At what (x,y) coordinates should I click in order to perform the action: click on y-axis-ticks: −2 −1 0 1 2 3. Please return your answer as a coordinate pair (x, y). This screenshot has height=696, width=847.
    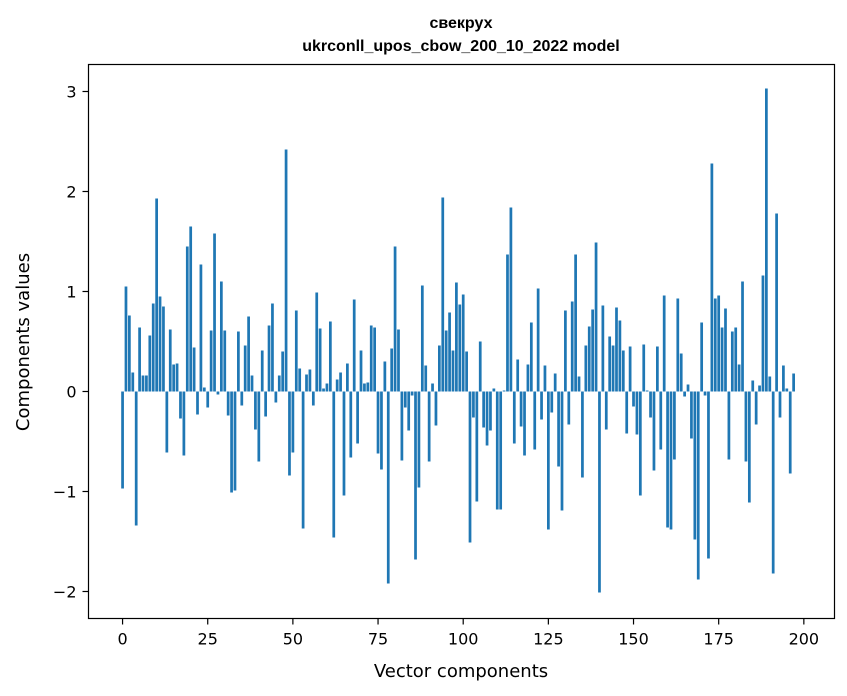
    Looking at the image, I should click on (71, 342).